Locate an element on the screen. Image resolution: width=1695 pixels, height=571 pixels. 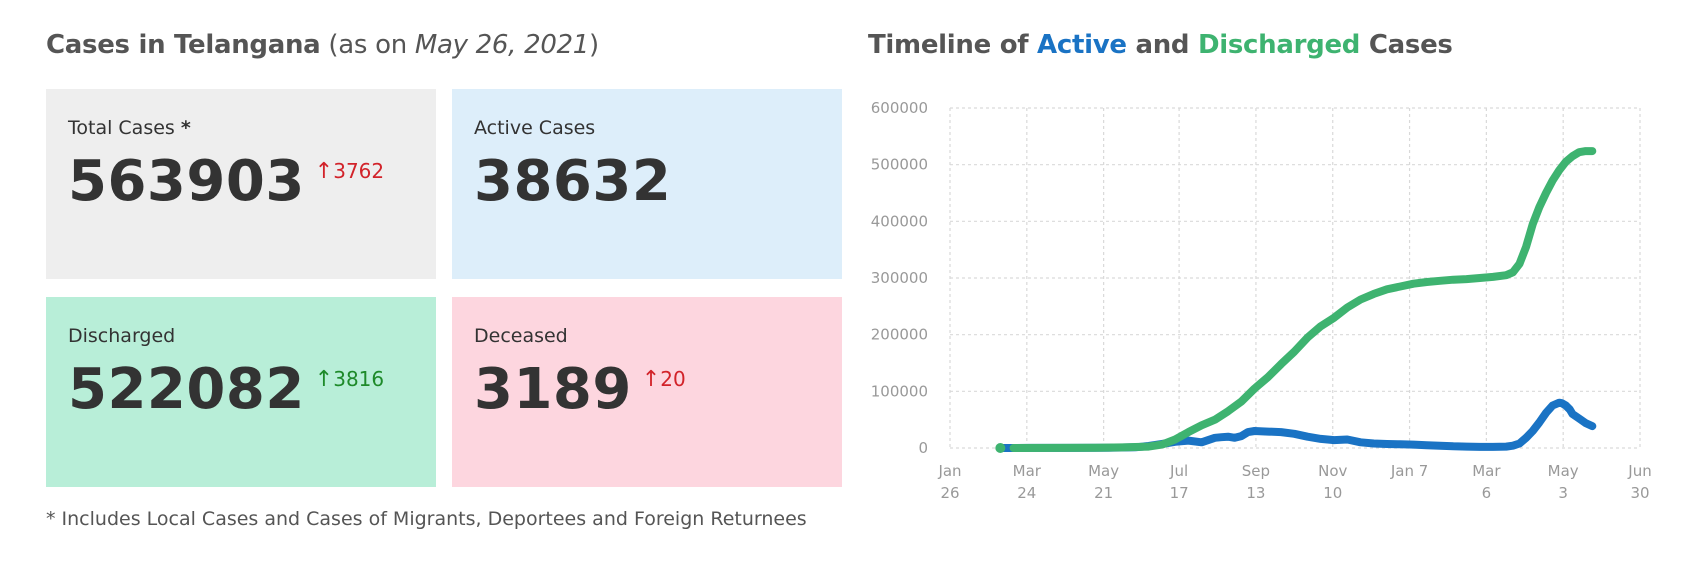
card-discharged-value: 522082 is located at coordinates (186, 389).